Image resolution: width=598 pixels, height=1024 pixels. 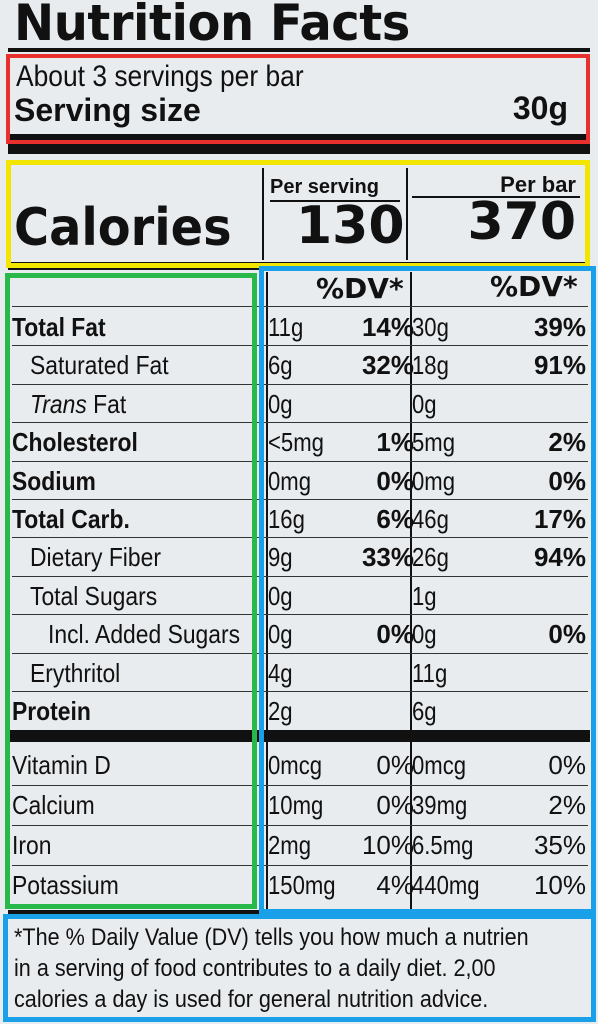 What do you see at coordinates (300, 306) in the screenshot?
I see `row-rule-head` at bounding box center [300, 306].